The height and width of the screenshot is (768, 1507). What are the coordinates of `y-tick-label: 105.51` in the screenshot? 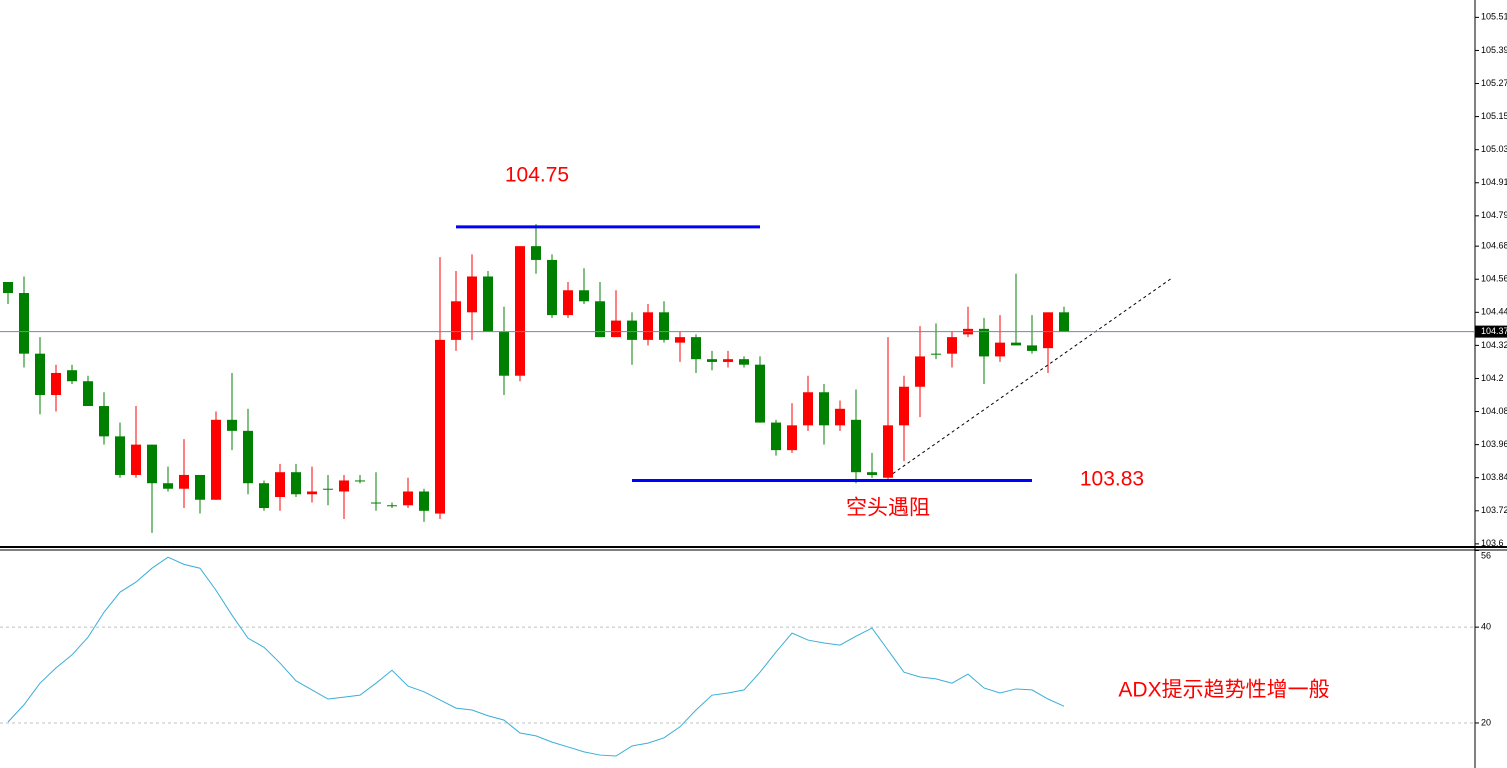 It's located at (1494, 17).